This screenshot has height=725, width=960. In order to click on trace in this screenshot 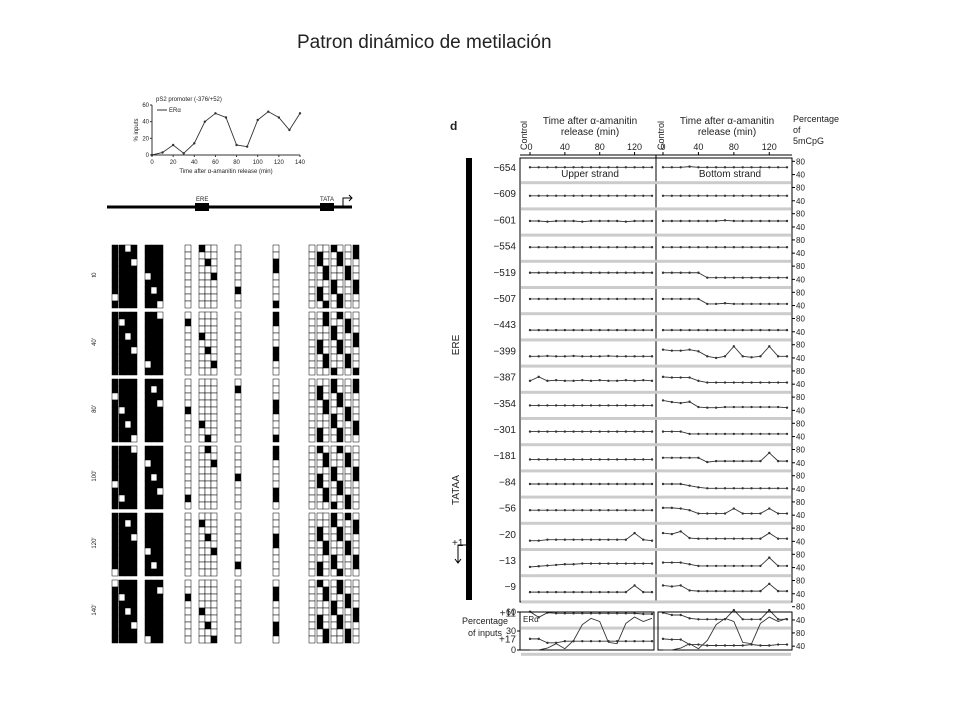, I will do `click(725, 562)`.